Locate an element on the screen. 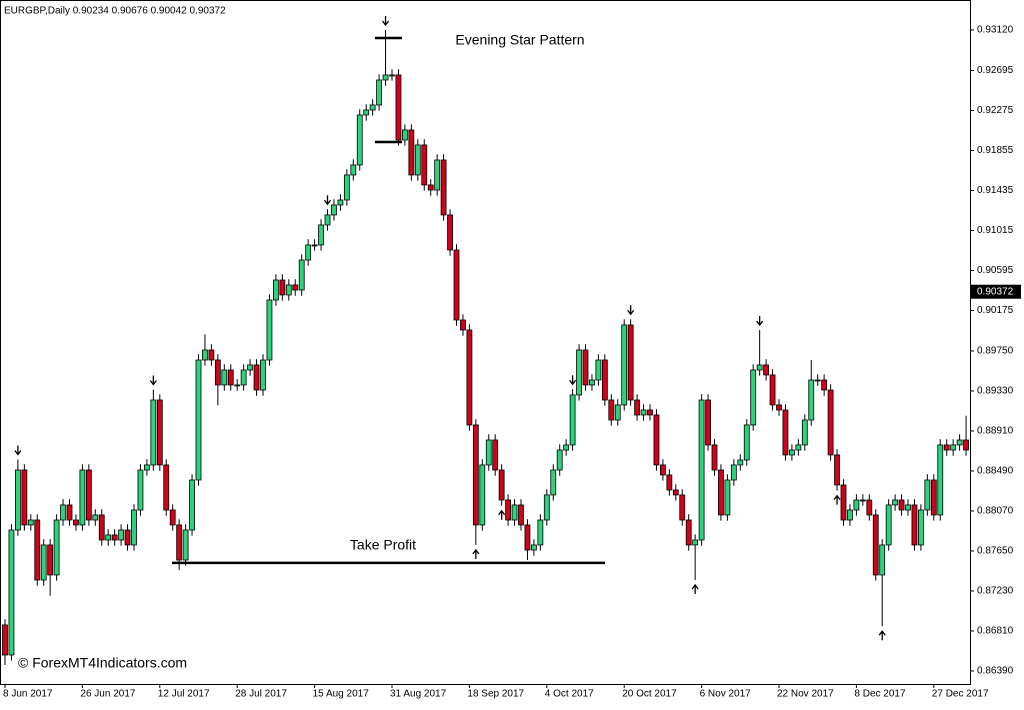 This screenshot has width=1024, height=710. y-tick-label: 0.88070 is located at coordinates (995, 511).